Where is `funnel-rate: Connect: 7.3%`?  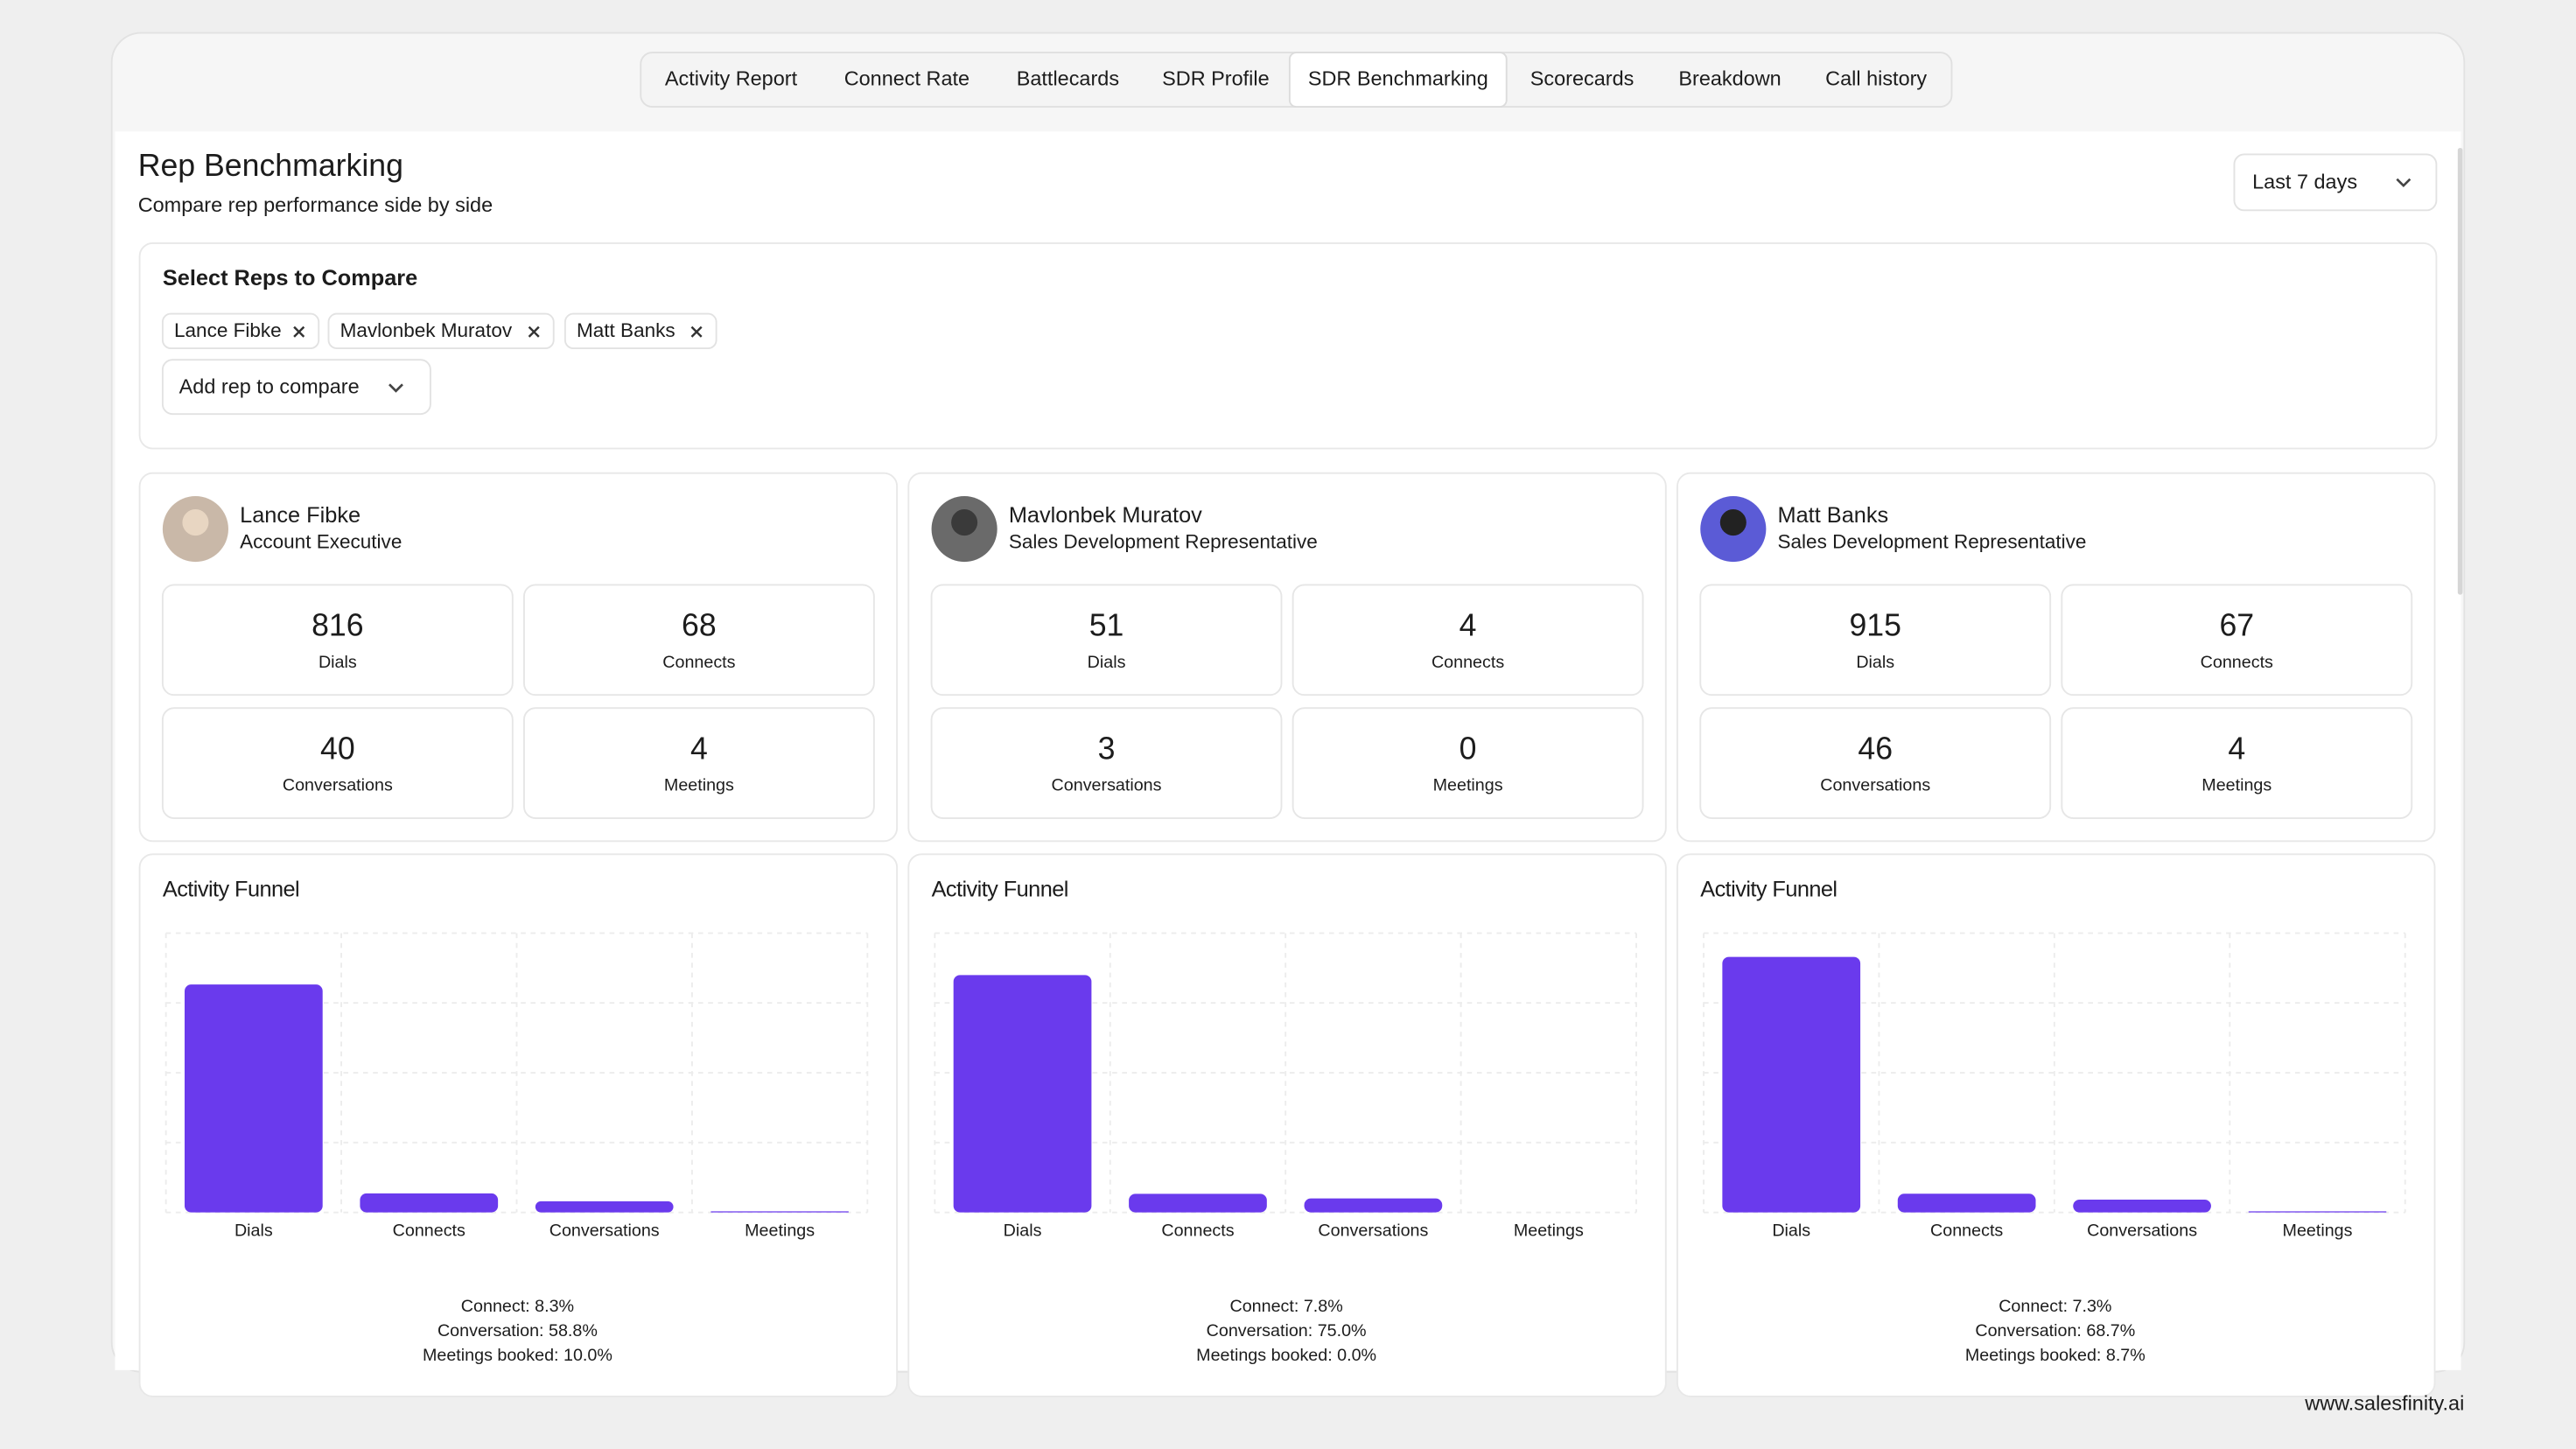 funnel-rate: Connect: 7.3% is located at coordinates (2054, 1306).